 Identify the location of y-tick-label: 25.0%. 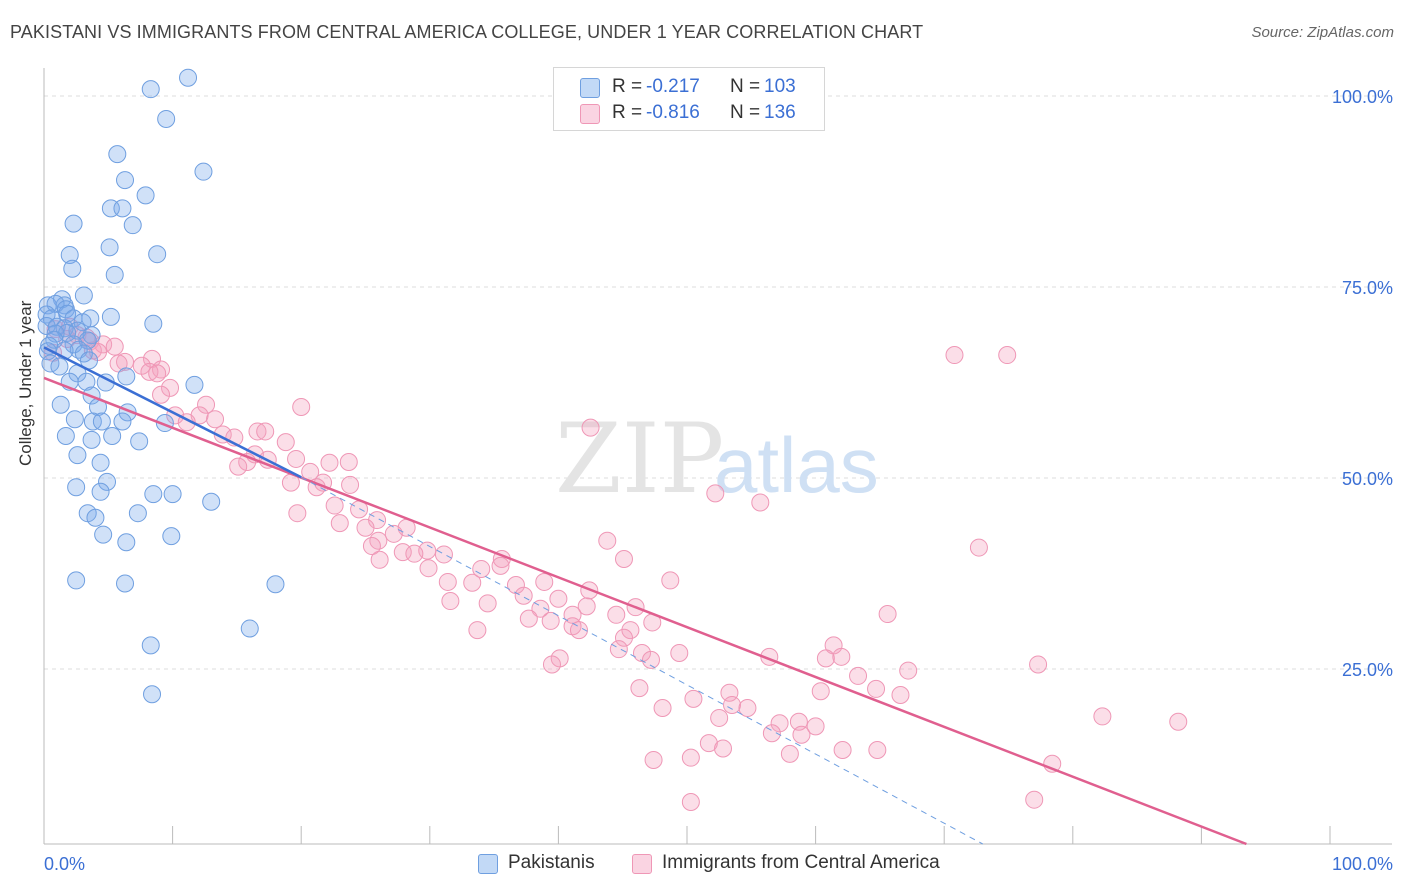
(1367, 670).